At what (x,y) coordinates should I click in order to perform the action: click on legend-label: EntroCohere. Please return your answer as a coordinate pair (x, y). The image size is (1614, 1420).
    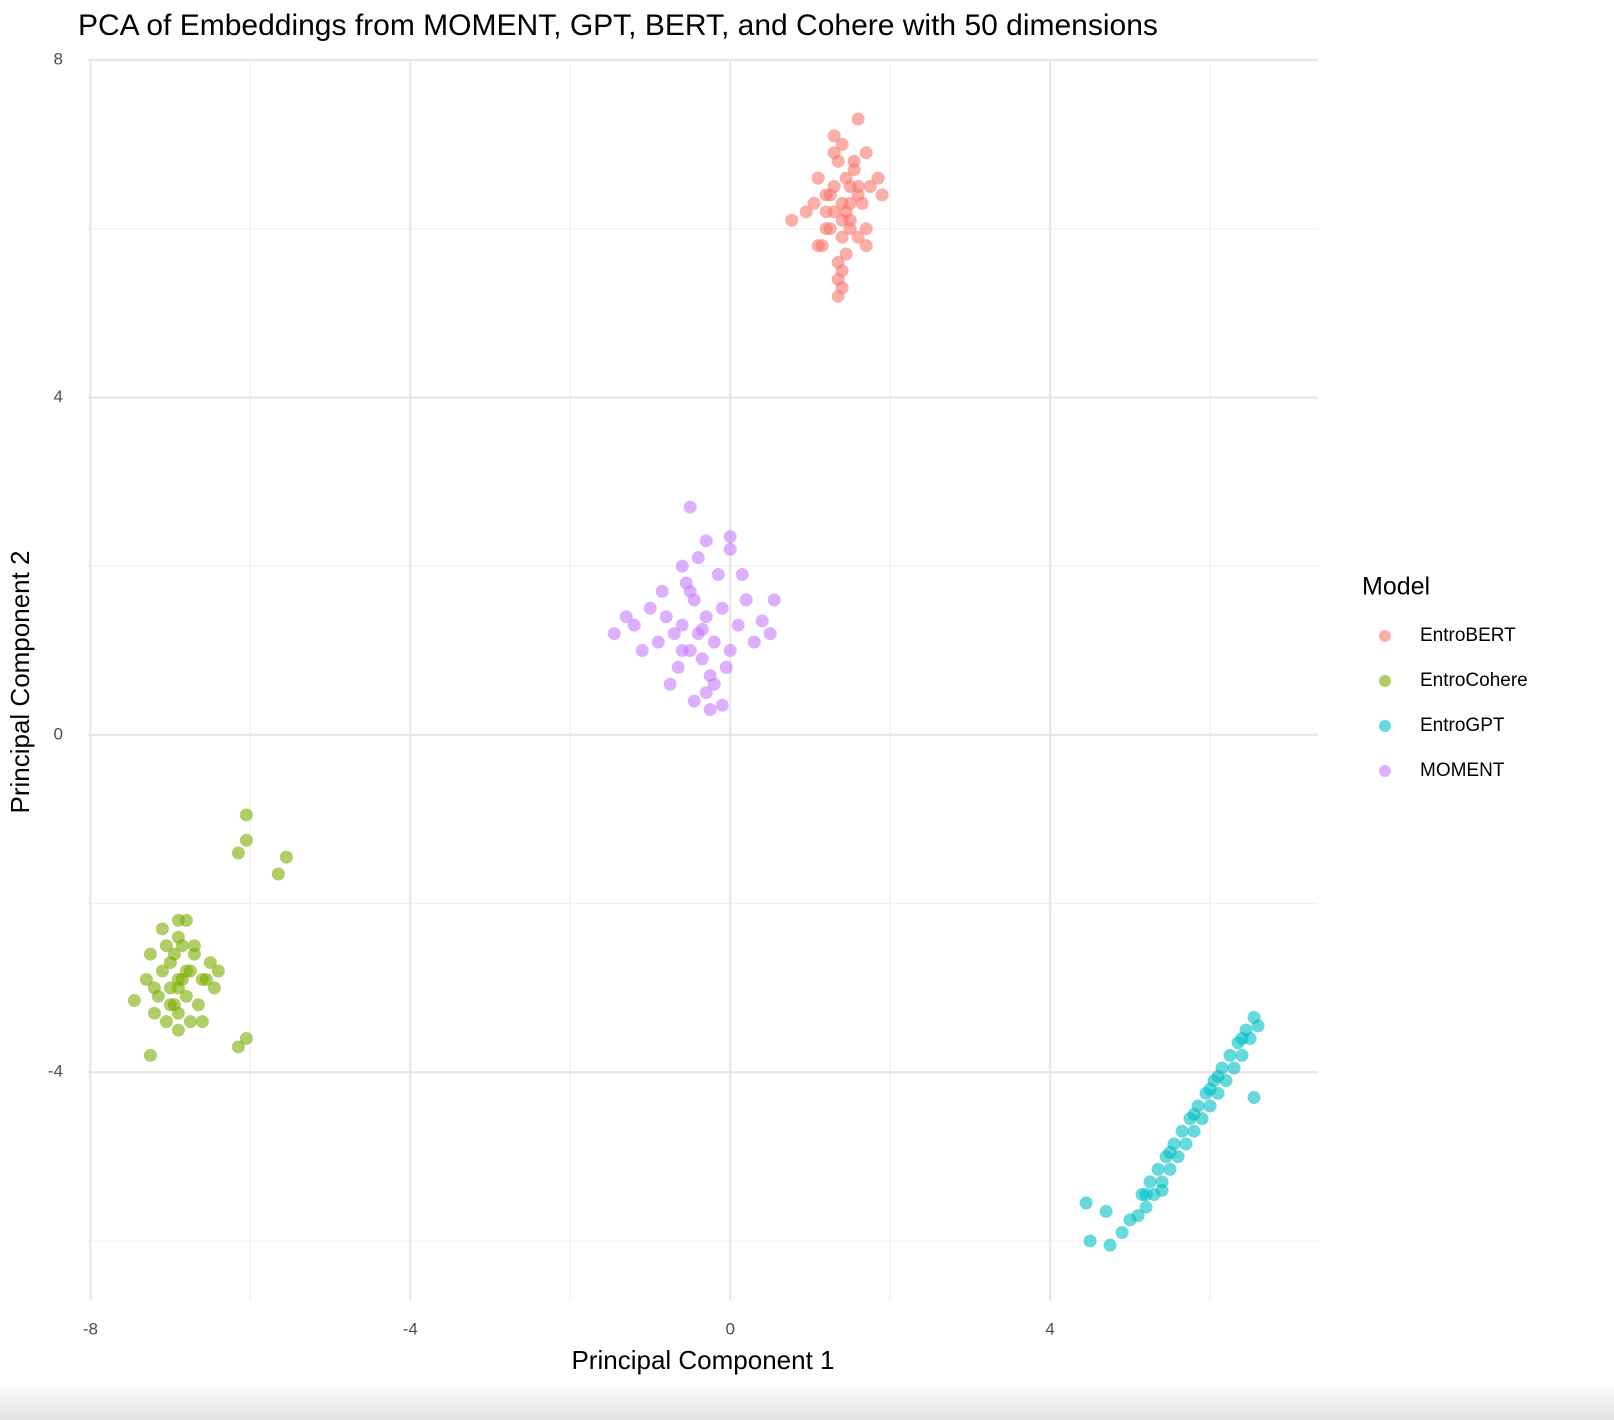
    Looking at the image, I should click on (1474, 680).